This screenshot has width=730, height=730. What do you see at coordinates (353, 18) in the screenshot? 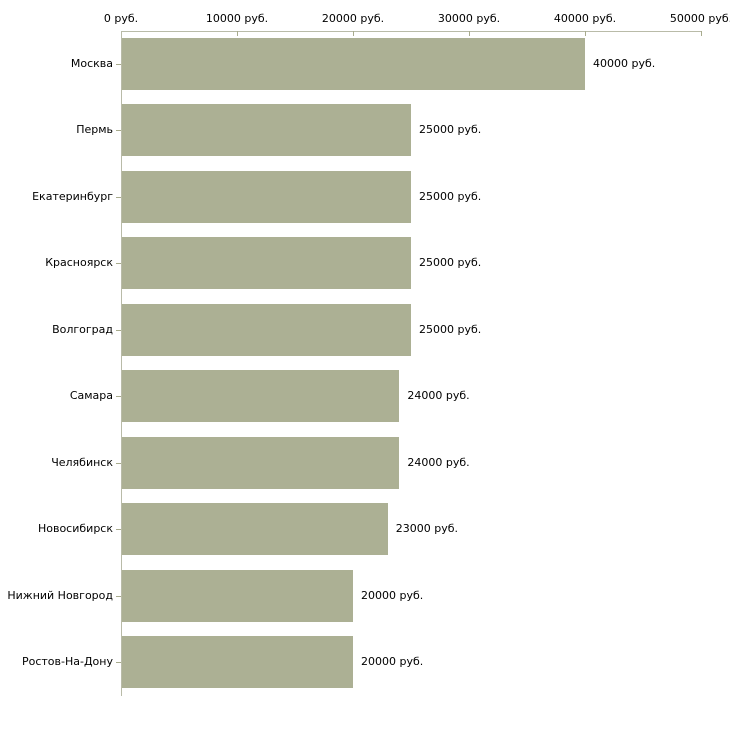
I see `x-axis-tick-label: 20000 руб.` at bounding box center [353, 18].